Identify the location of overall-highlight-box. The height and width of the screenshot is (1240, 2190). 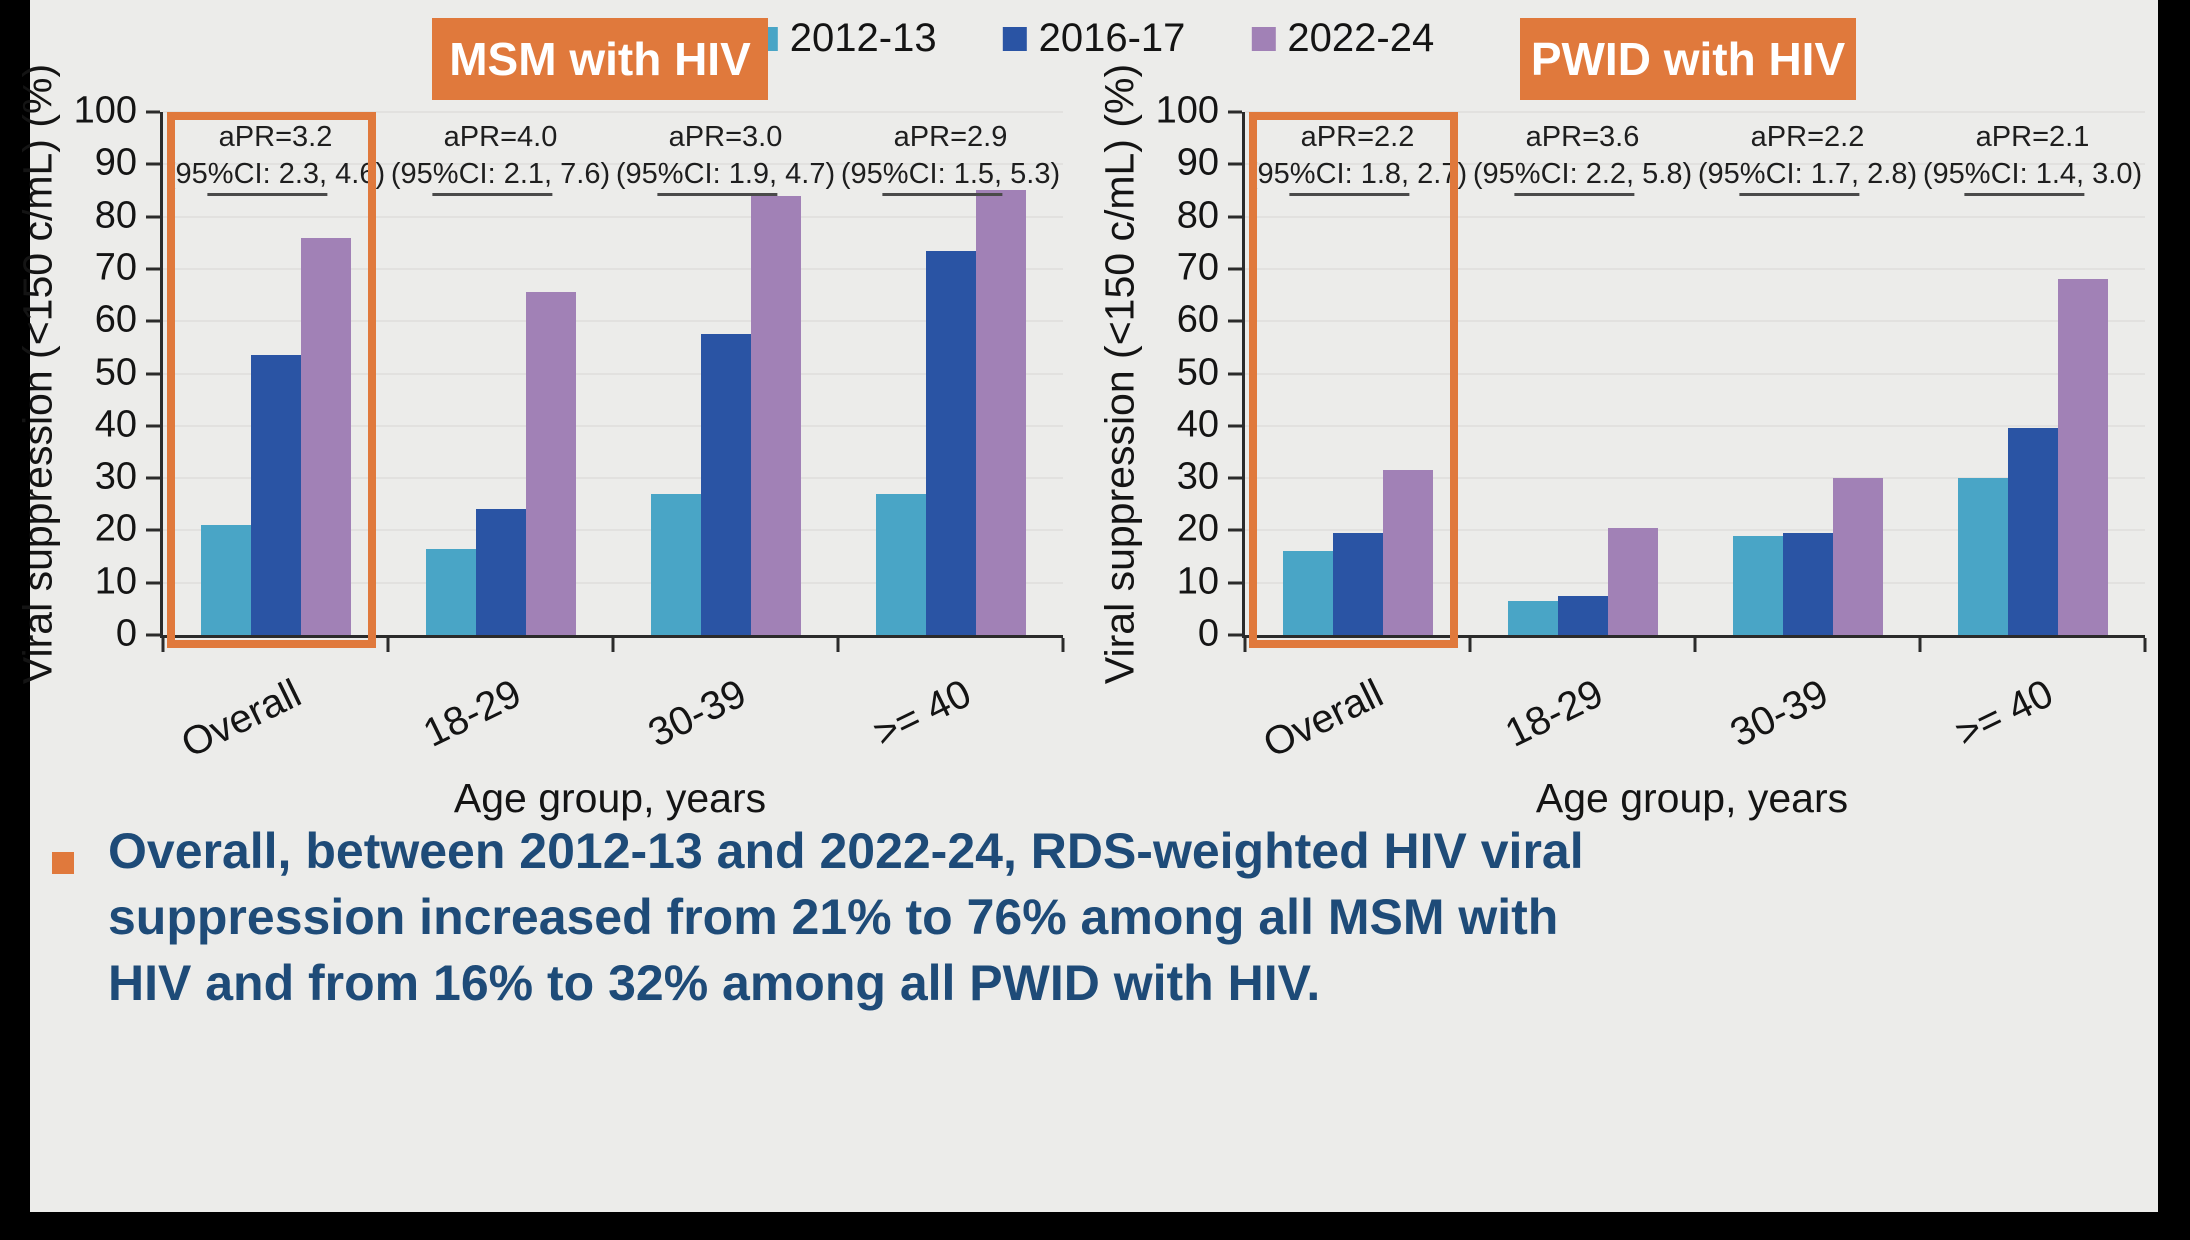
(271, 380).